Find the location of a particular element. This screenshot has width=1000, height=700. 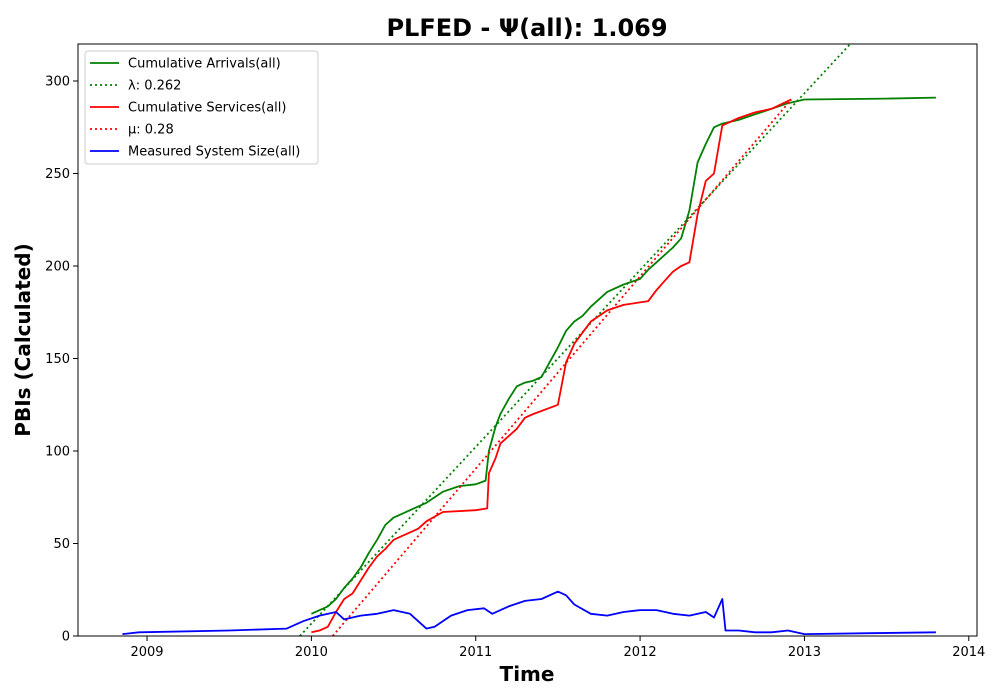

y-axis-title: PBIs (Calculated) is located at coordinates (23, 339).